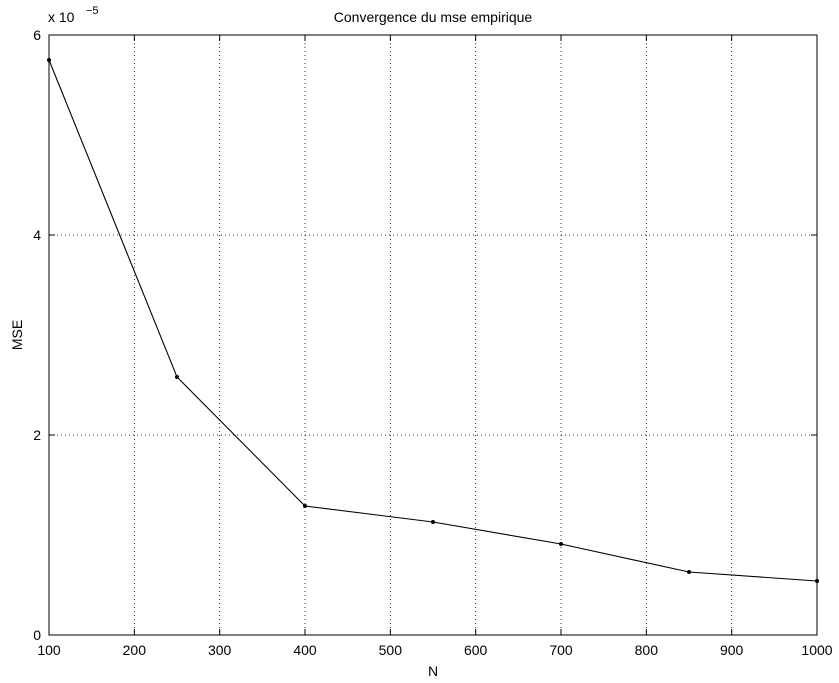 Image resolution: width=839 pixels, height=683 pixels. Describe the element at coordinates (476, 650) in the screenshot. I see `x-tick-label: 600` at that location.